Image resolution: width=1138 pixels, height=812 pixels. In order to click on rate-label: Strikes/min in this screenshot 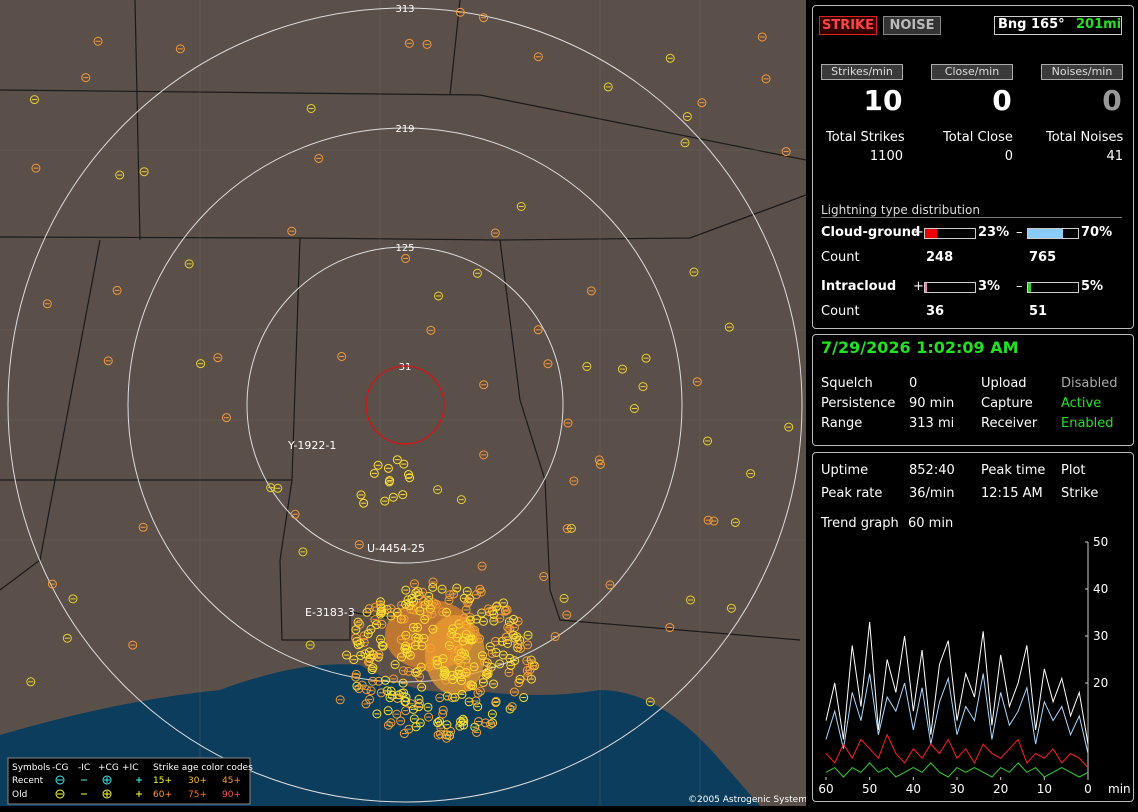, I will do `click(862, 72)`.